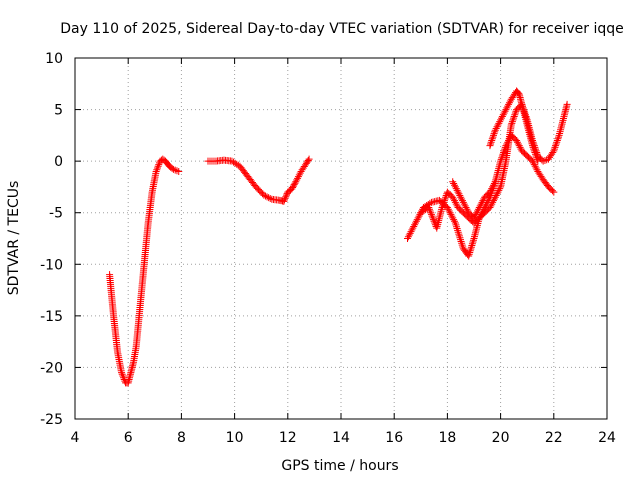 The image size is (640, 480). I want to click on y-tick-label: -25, so click(51, 420).